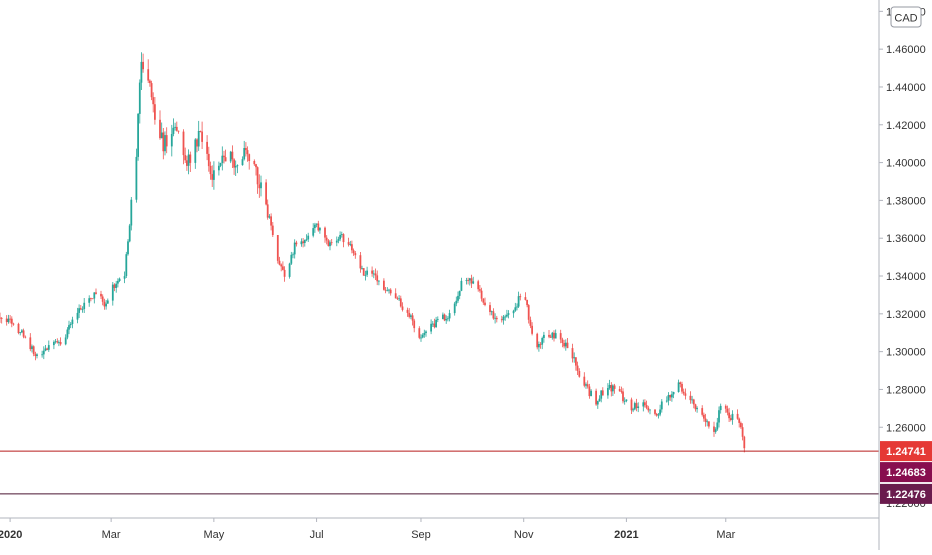  I want to click on currency-badge: CAD, so click(906, 17).